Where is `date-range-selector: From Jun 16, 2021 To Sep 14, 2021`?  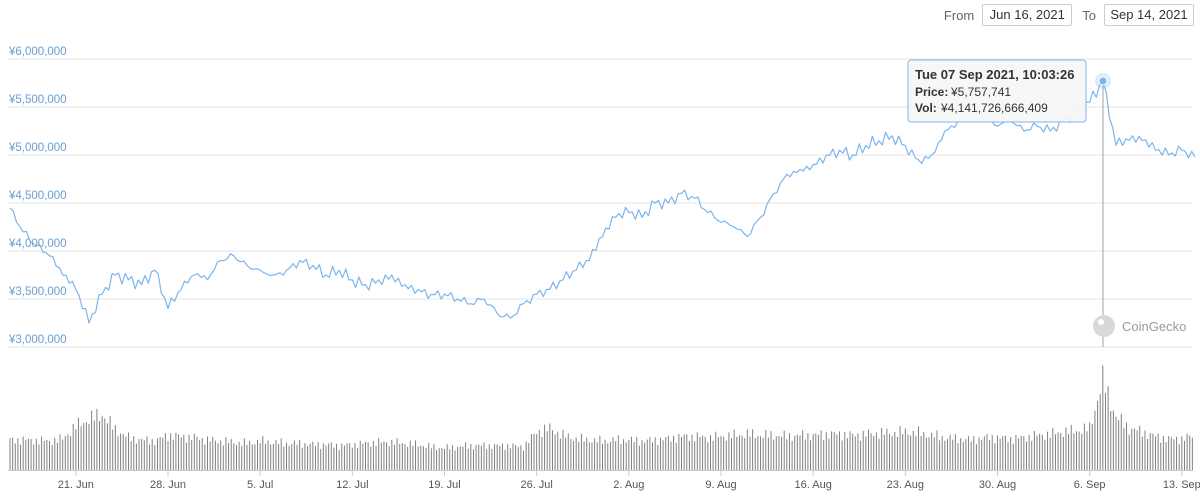 date-range-selector: From Jun 16, 2021 To Sep 14, 2021 is located at coordinates (1069, 15).